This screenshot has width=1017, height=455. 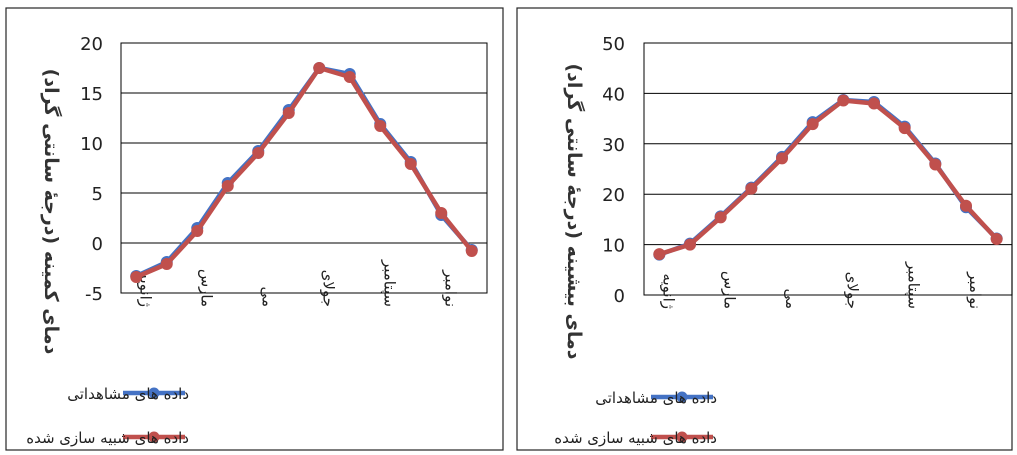 What do you see at coordinates (97, 194) in the screenshot?
I see `y-tick-label: 5` at bounding box center [97, 194].